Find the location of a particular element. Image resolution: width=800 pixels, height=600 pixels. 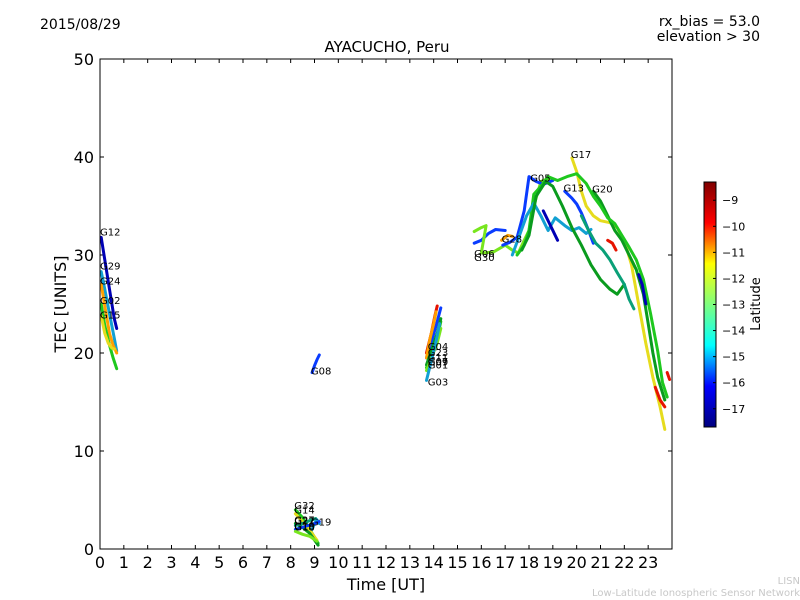

x-tick-label: 22 is located at coordinates (624, 562).